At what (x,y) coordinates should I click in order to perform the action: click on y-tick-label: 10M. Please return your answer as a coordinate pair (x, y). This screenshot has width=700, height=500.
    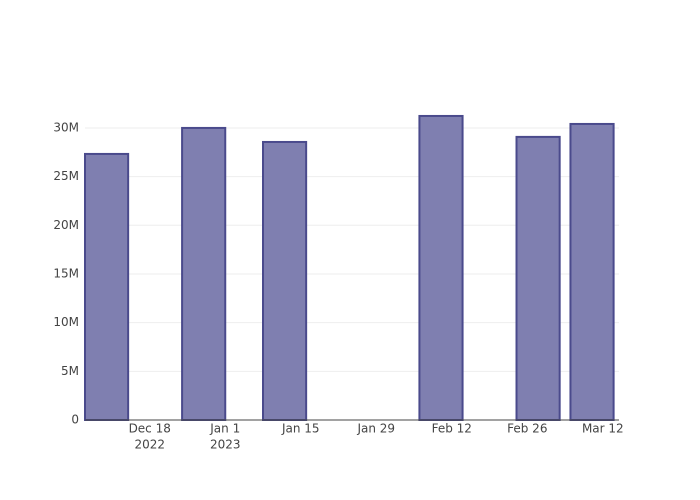
    Looking at the image, I should click on (66, 322).